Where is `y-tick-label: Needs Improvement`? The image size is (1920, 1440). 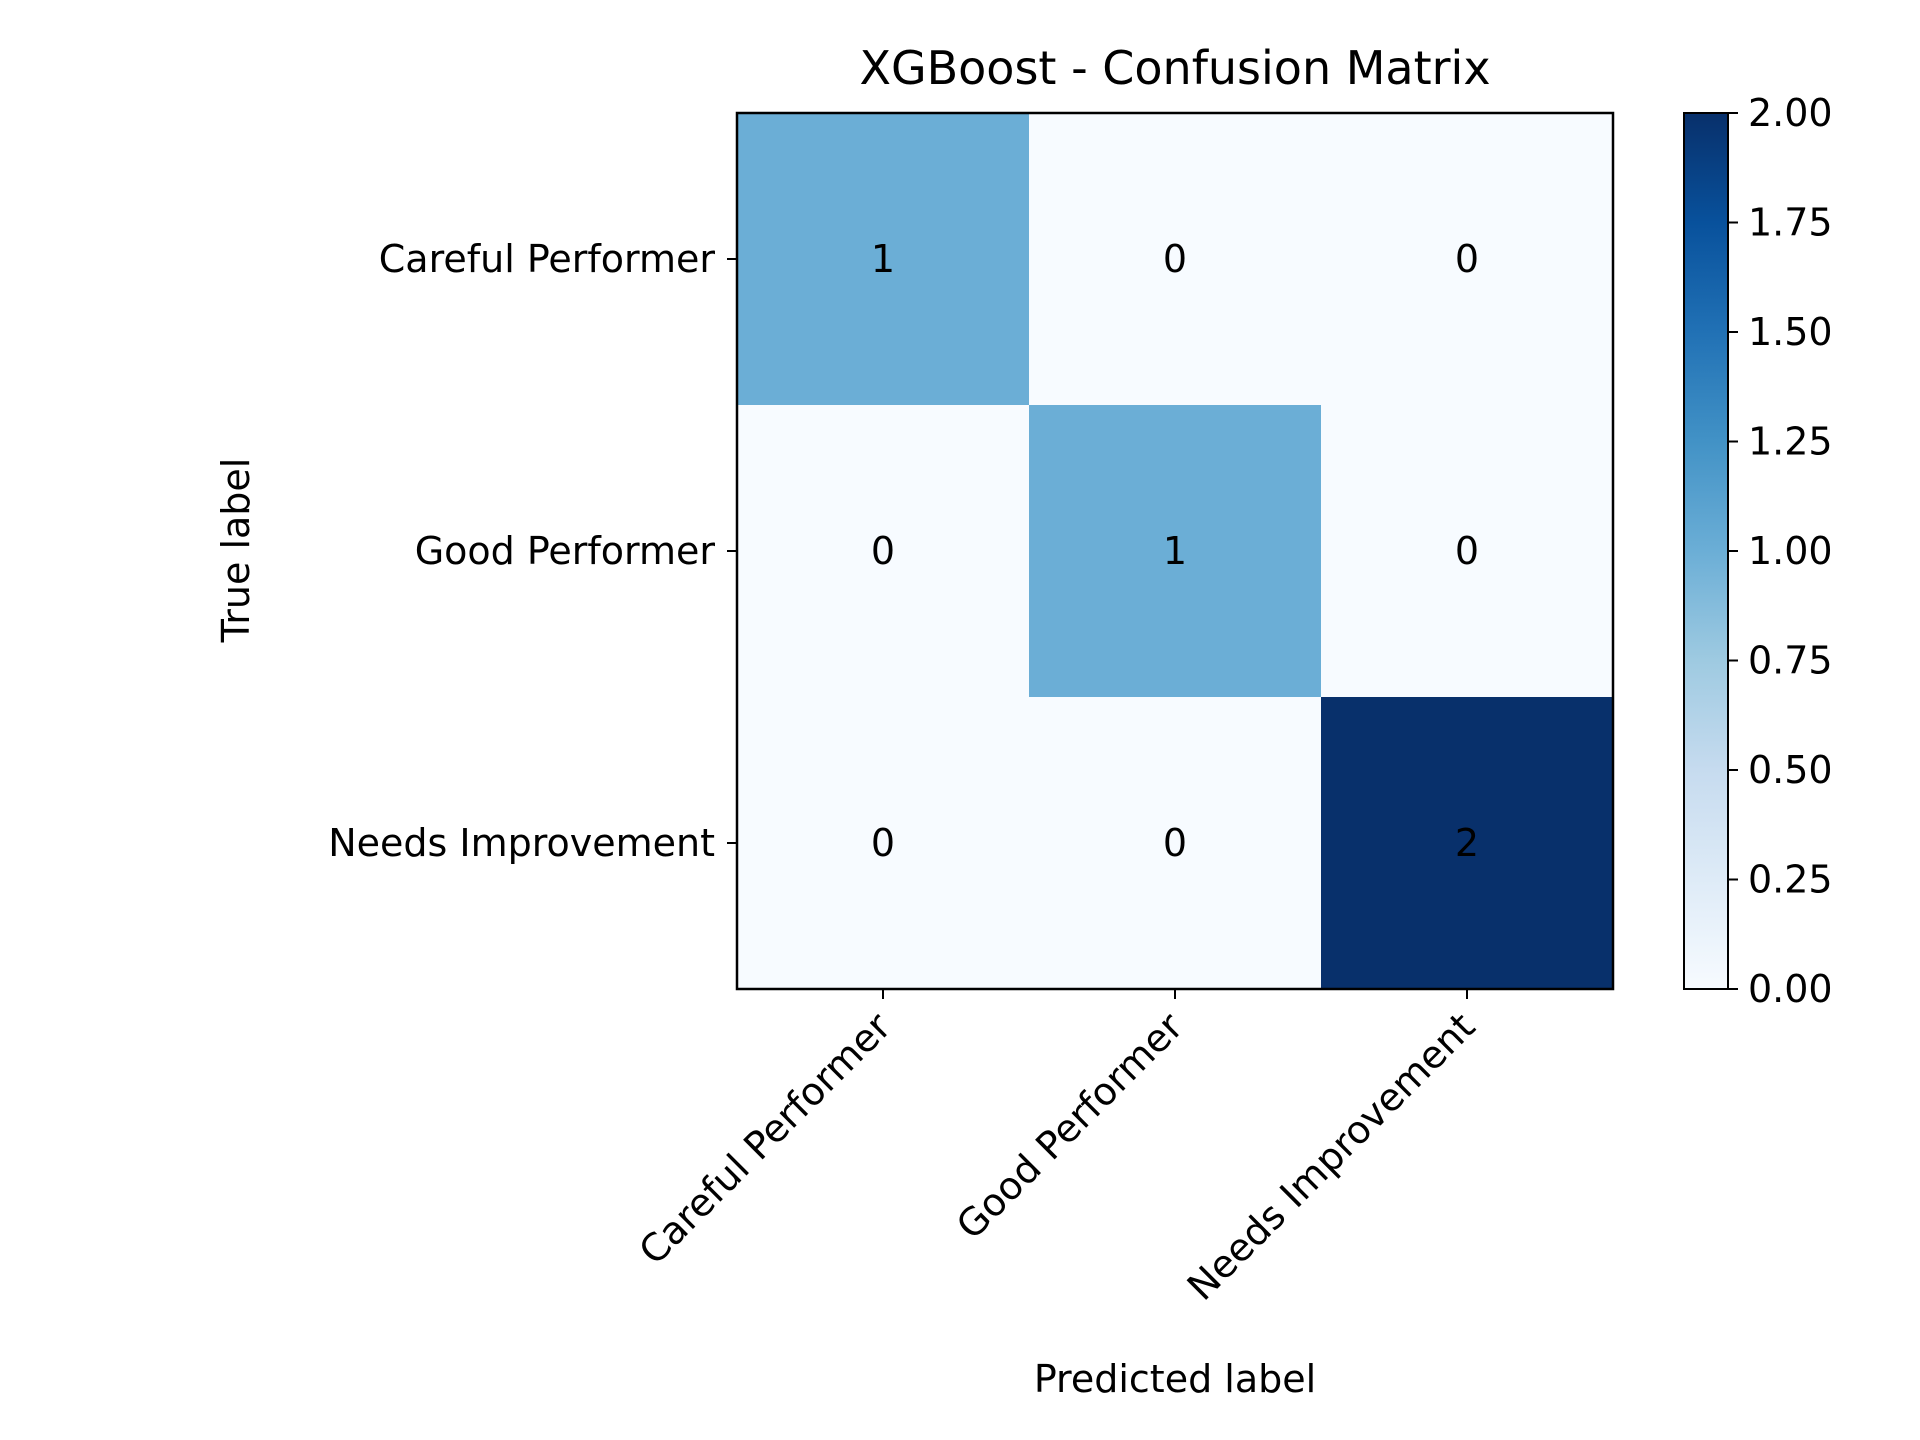 y-tick-label: Needs Improvement is located at coordinates (521, 843).